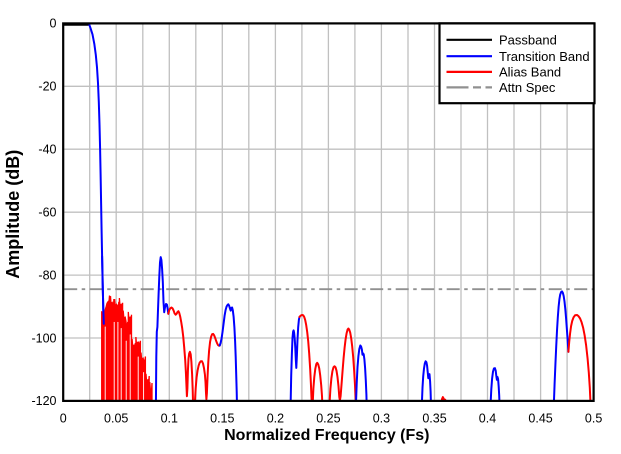 This screenshot has height=454, width=621. Describe the element at coordinates (487, 418) in the screenshot. I see `svg-text: 0.4` at that location.